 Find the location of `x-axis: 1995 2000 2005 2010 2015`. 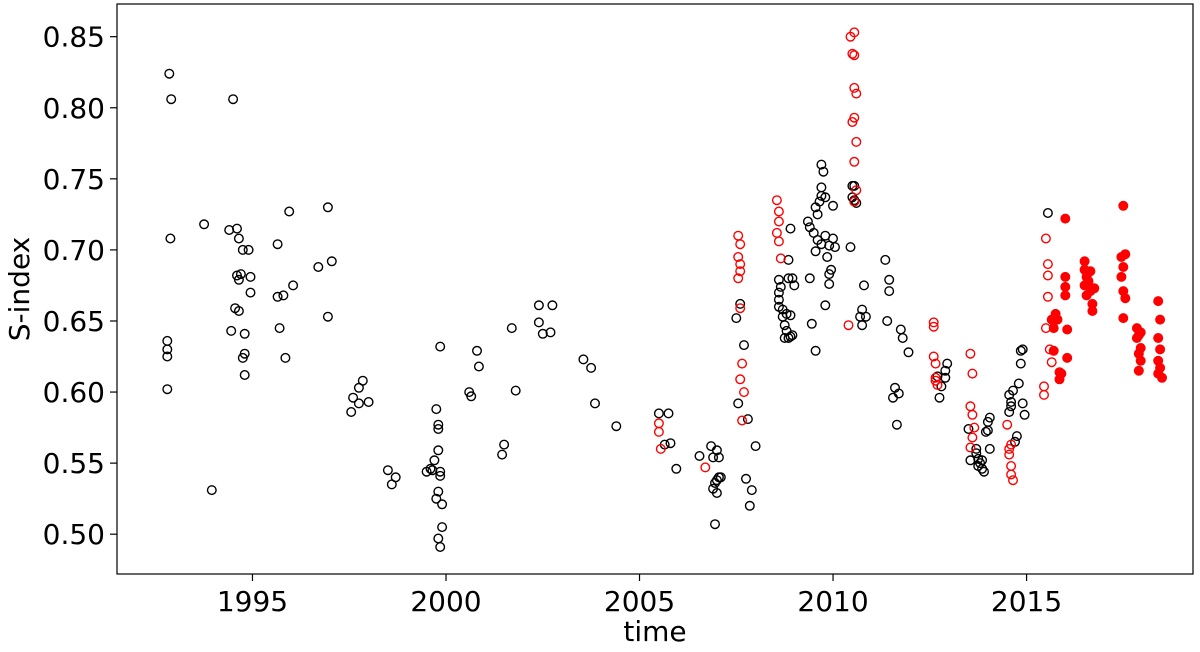

x-axis: 1995 2000 2005 2010 2015 is located at coordinates (639, 596).